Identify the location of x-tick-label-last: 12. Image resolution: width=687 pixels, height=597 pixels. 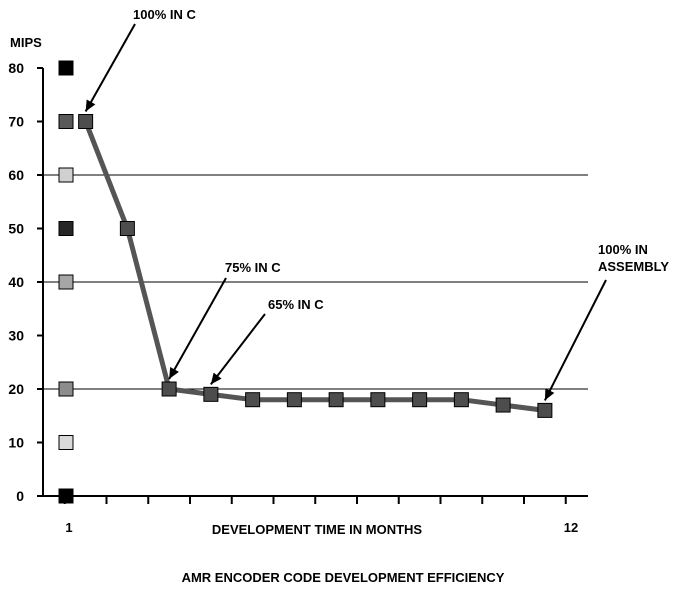
(571, 527).